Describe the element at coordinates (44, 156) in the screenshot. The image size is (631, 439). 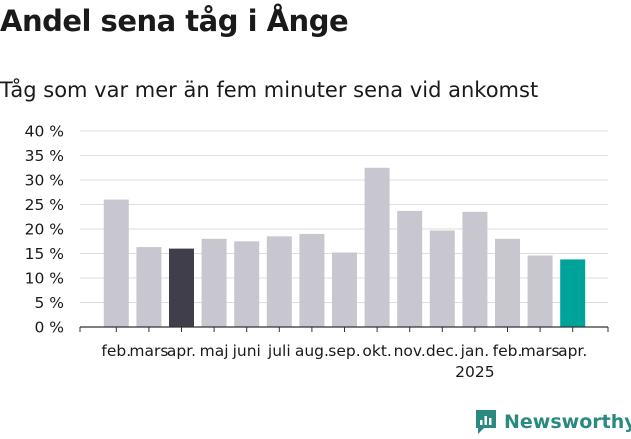
I see `y-tick-label: 35 %` at that location.